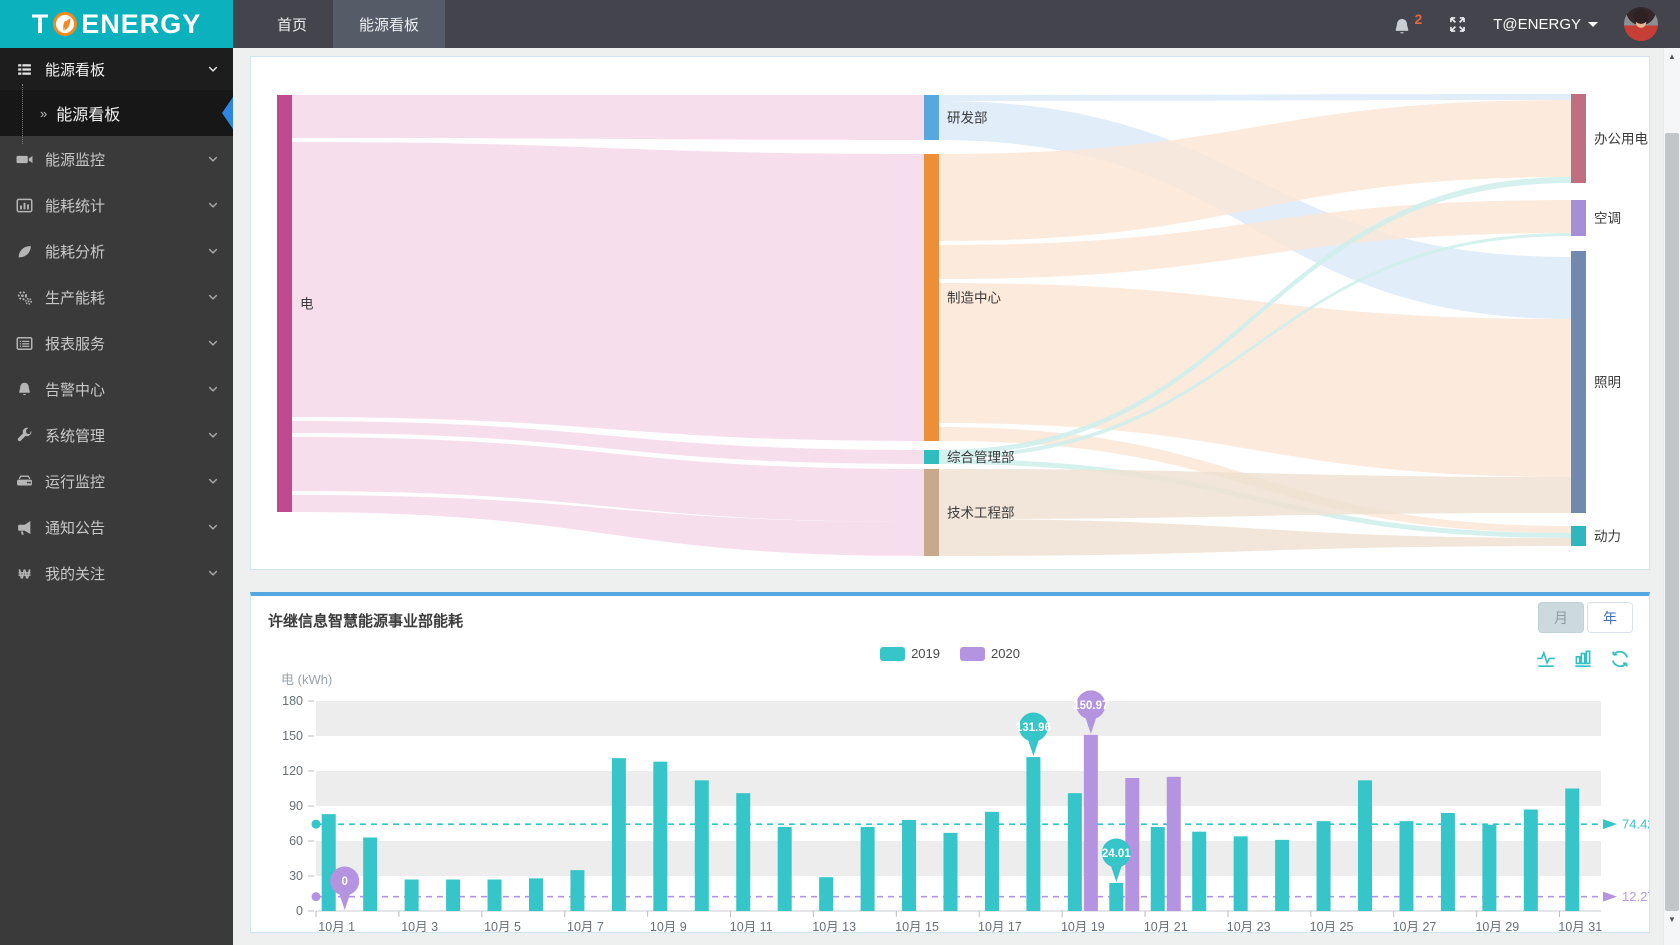 The width and height of the screenshot is (1680, 945). Describe the element at coordinates (389, 24) in the screenshot. I see `tab-energy-dashboard: 能源看板` at that location.